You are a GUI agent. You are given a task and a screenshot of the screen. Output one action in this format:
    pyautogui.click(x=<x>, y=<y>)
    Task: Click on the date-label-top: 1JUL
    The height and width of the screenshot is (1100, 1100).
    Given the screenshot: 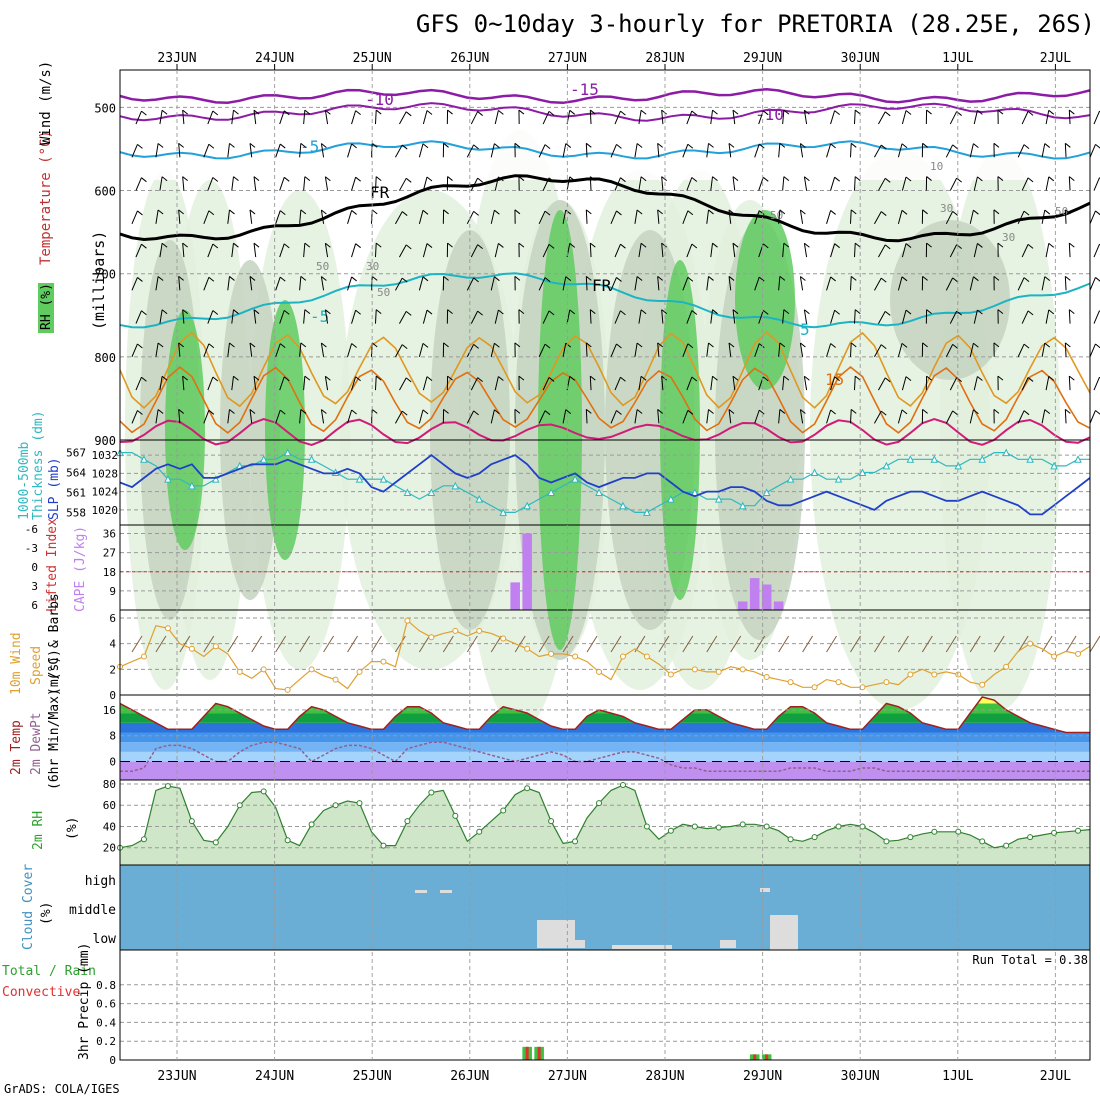 What is the action you would take?
    pyautogui.click(x=957, y=58)
    